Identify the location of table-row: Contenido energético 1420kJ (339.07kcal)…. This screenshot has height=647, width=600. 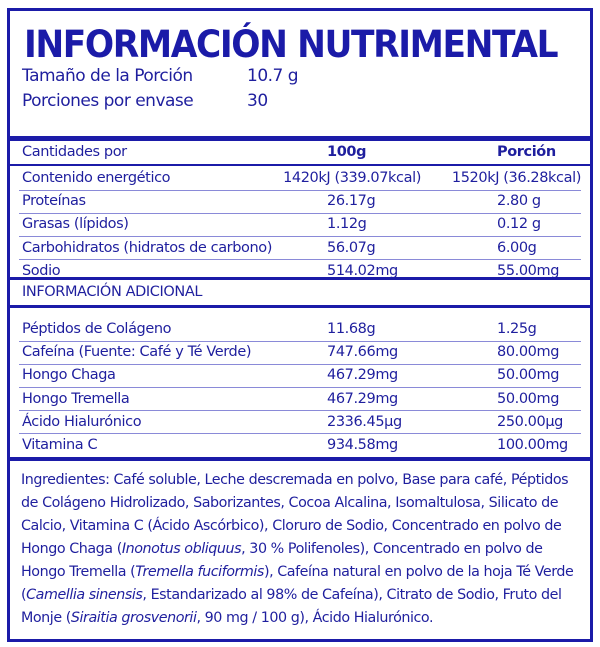
(300, 178).